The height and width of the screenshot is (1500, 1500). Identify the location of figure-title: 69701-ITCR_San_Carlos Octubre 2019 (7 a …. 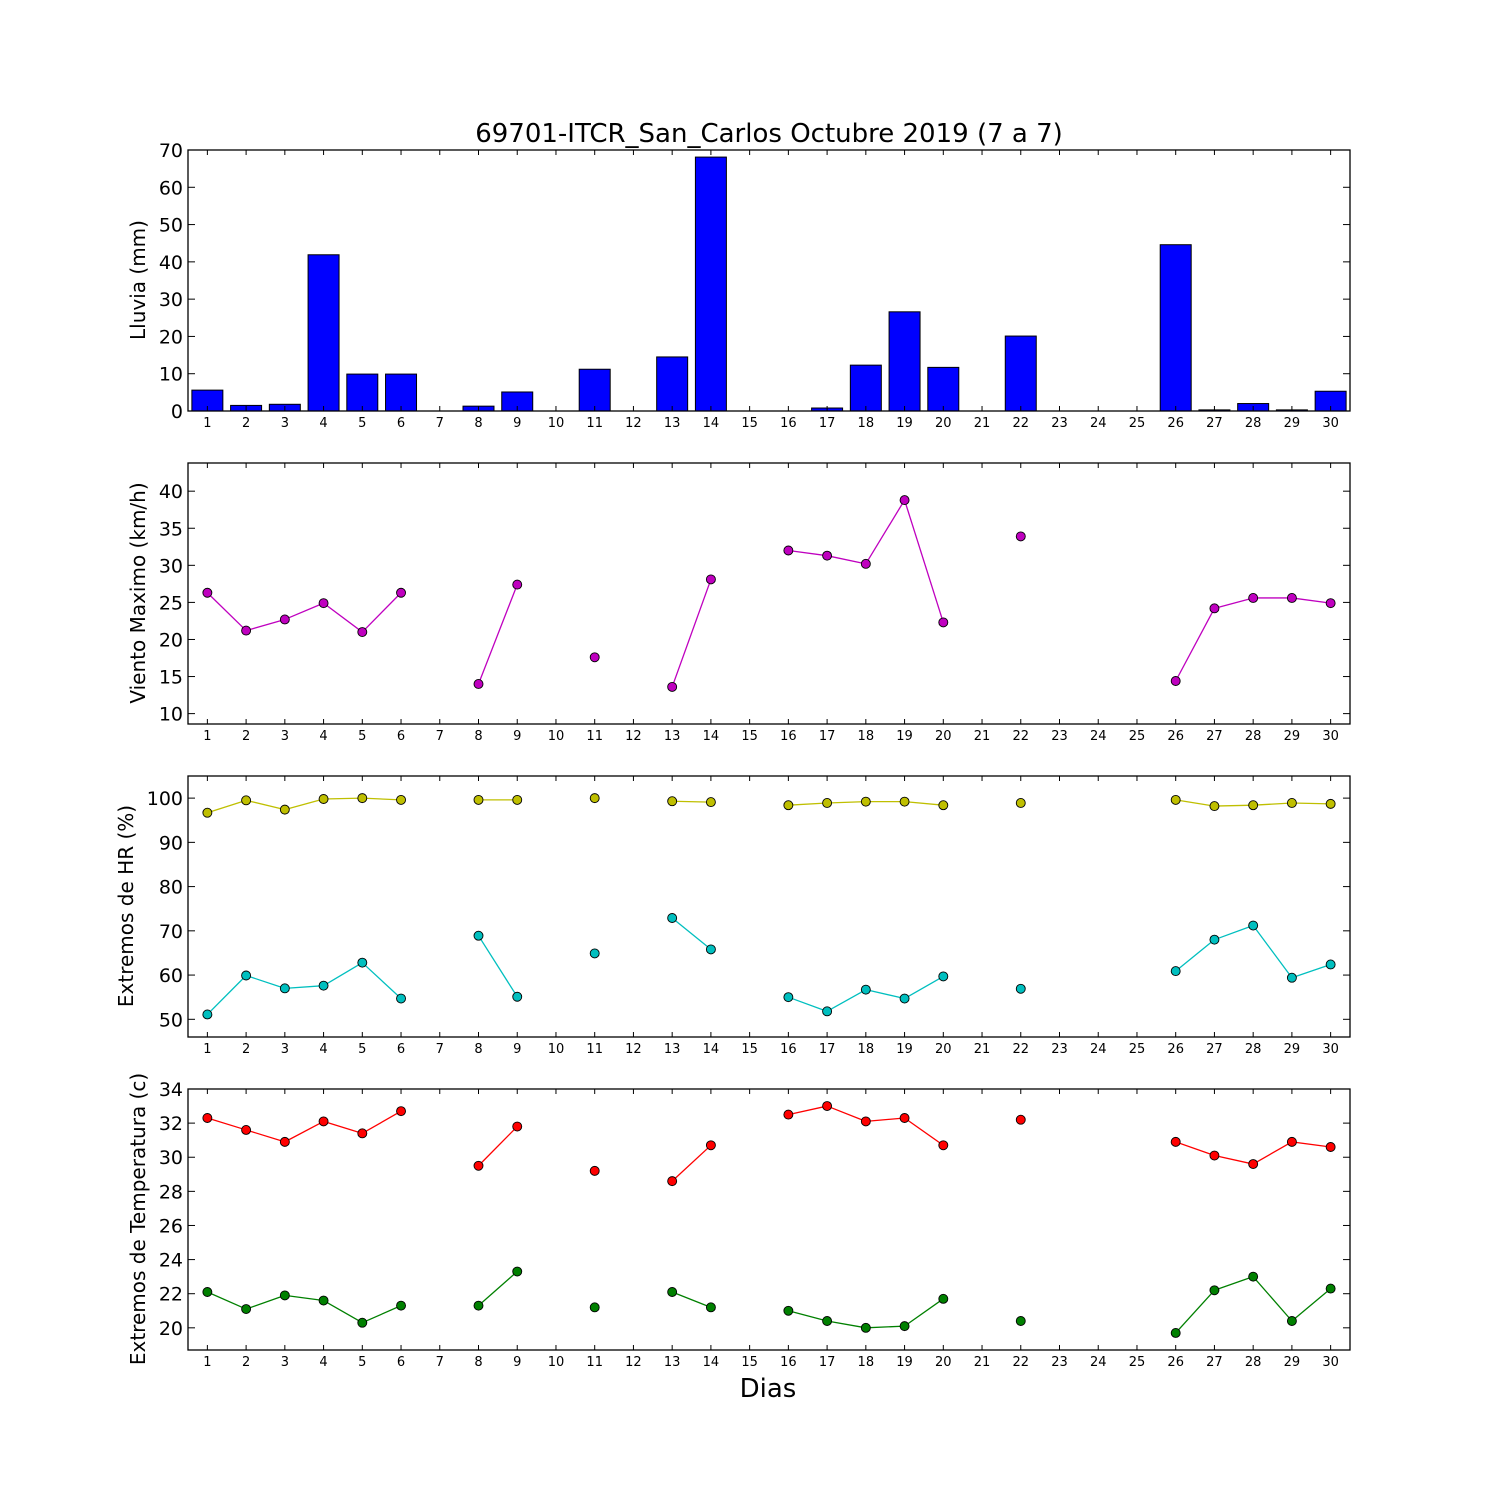
(769, 134).